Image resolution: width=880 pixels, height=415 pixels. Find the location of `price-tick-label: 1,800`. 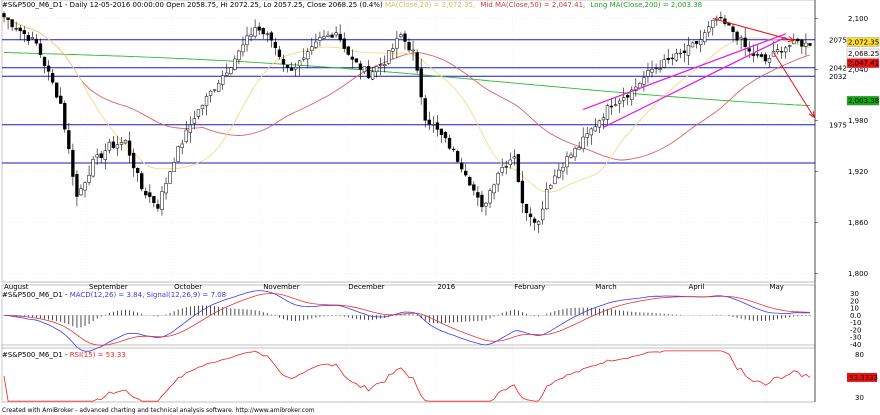

price-tick-label: 1,800 is located at coordinates (858, 274).